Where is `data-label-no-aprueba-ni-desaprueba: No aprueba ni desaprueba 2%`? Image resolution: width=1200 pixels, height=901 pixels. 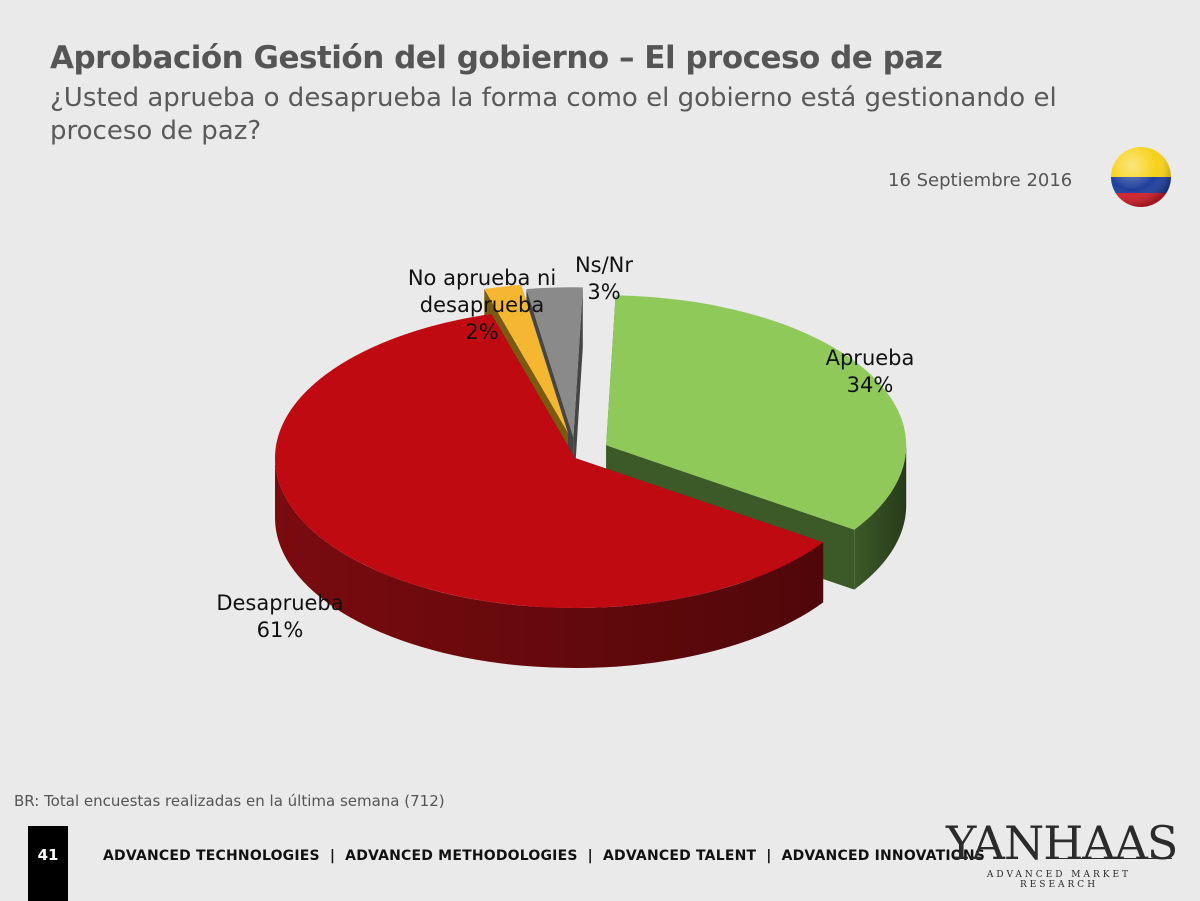 data-label-no-aprueba-ni-desaprueba: No aprueba ni desaprueba 2% is located at coordinates (482, 305).